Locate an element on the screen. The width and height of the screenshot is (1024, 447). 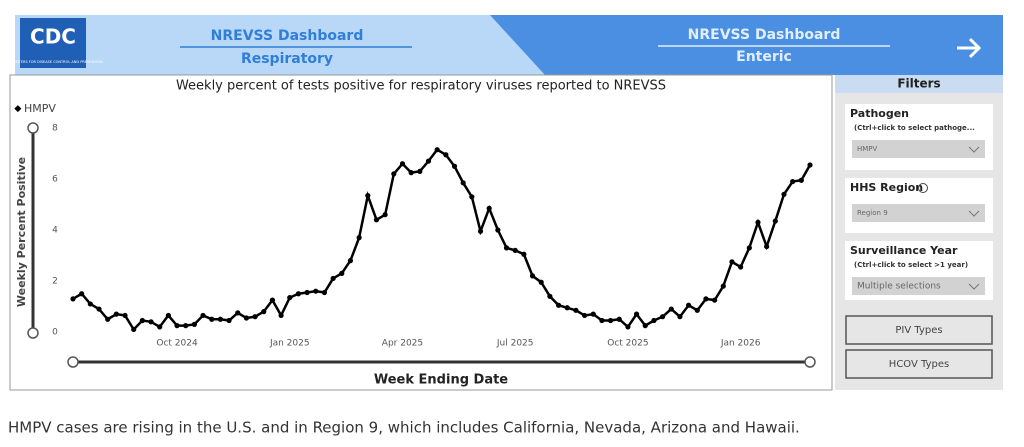
x-slider is located at coordinates (441, 362).